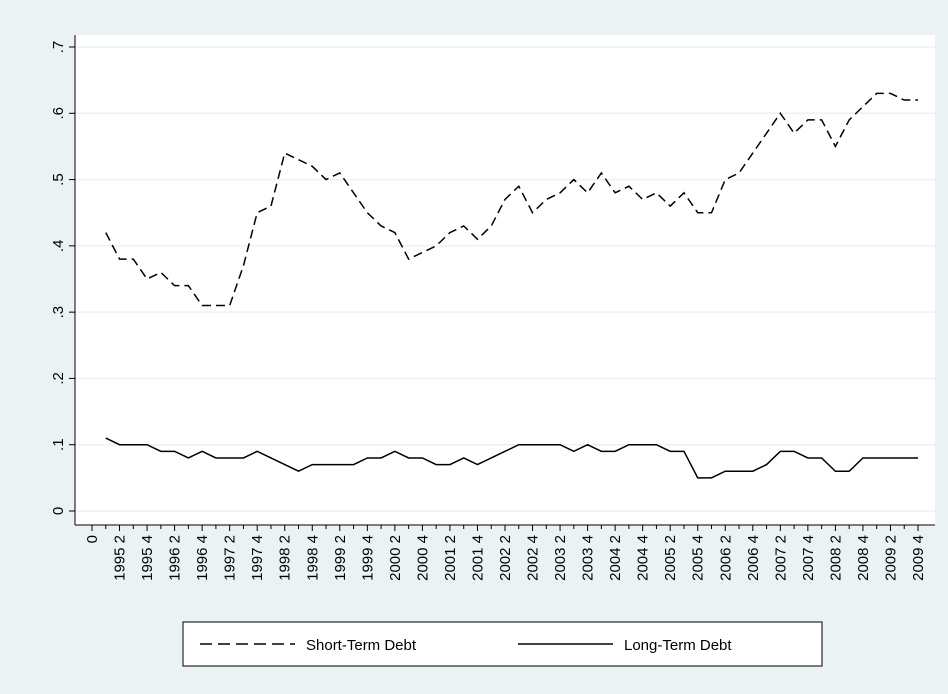  Describe the element at coordinates (58, 312) in the screenshot. I see `y-tick-label: .3` at that location.